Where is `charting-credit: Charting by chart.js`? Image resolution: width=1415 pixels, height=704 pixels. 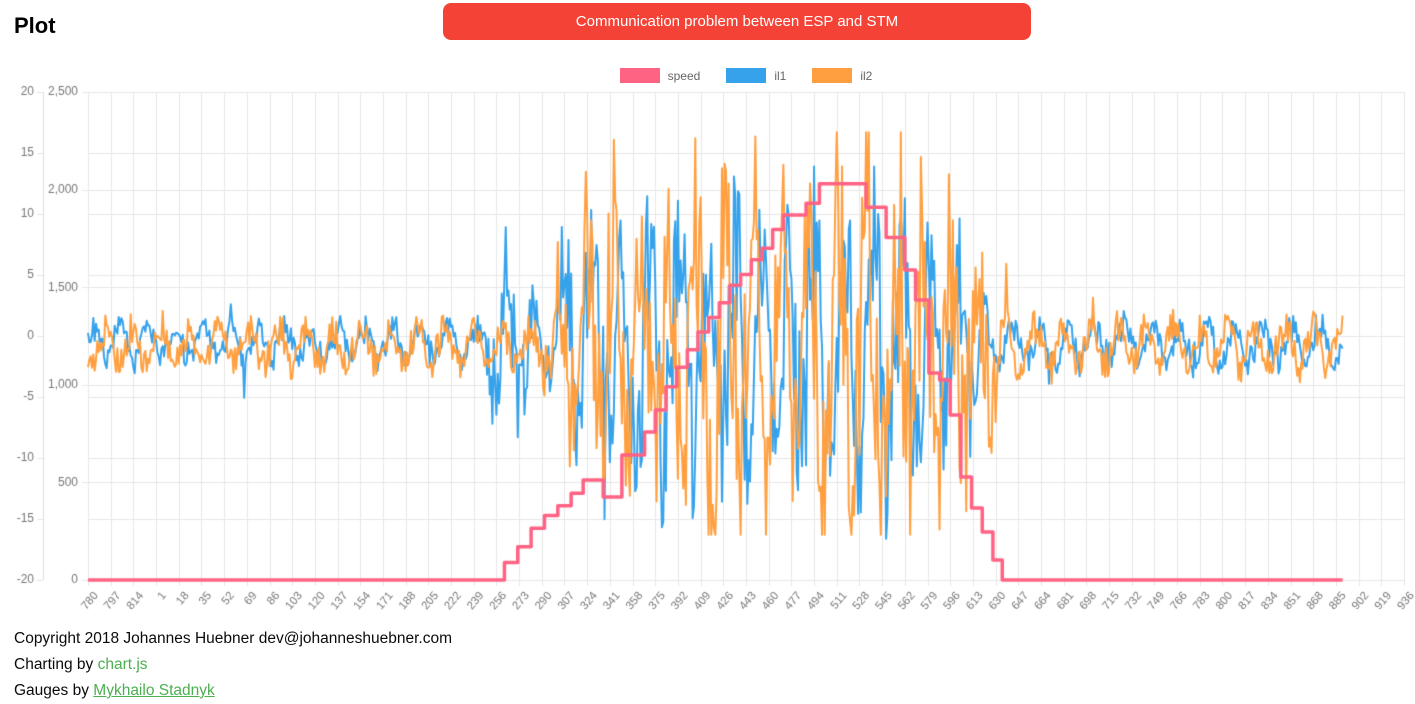 charting-credit: Charting by chart.js is located at coordinates (233, 665).